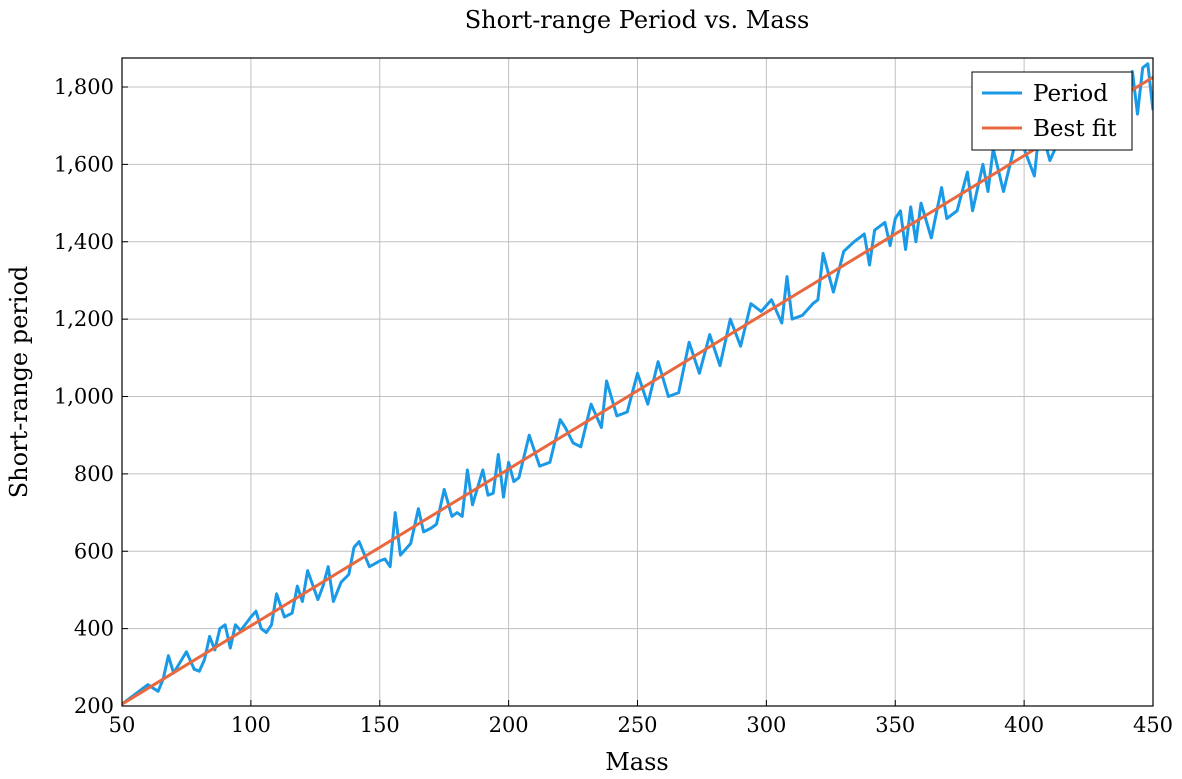 The image size is (1182, 779). I want to click on x-axis-label: Mass, so click(637, 762).